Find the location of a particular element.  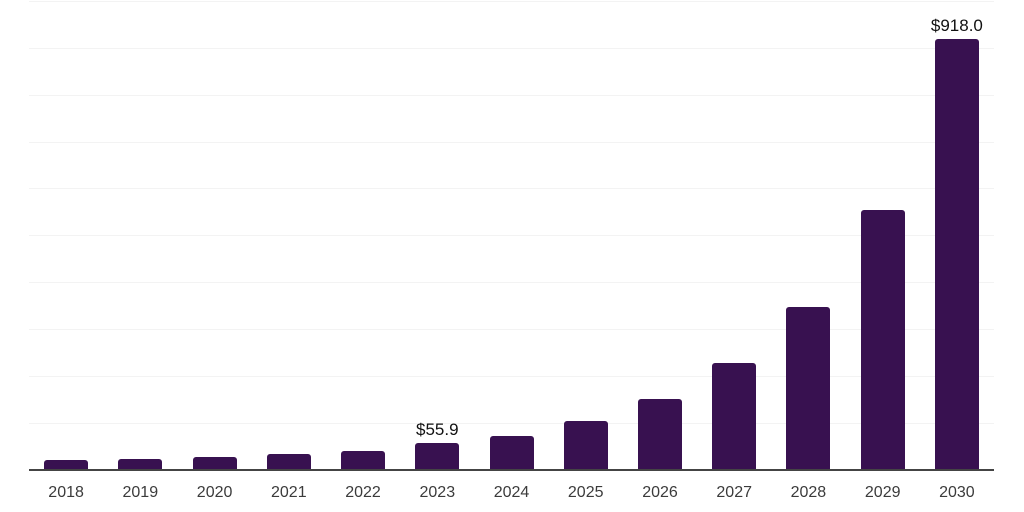

bar-value-label-2023: $55.9 is located at coordinates (437, 430).